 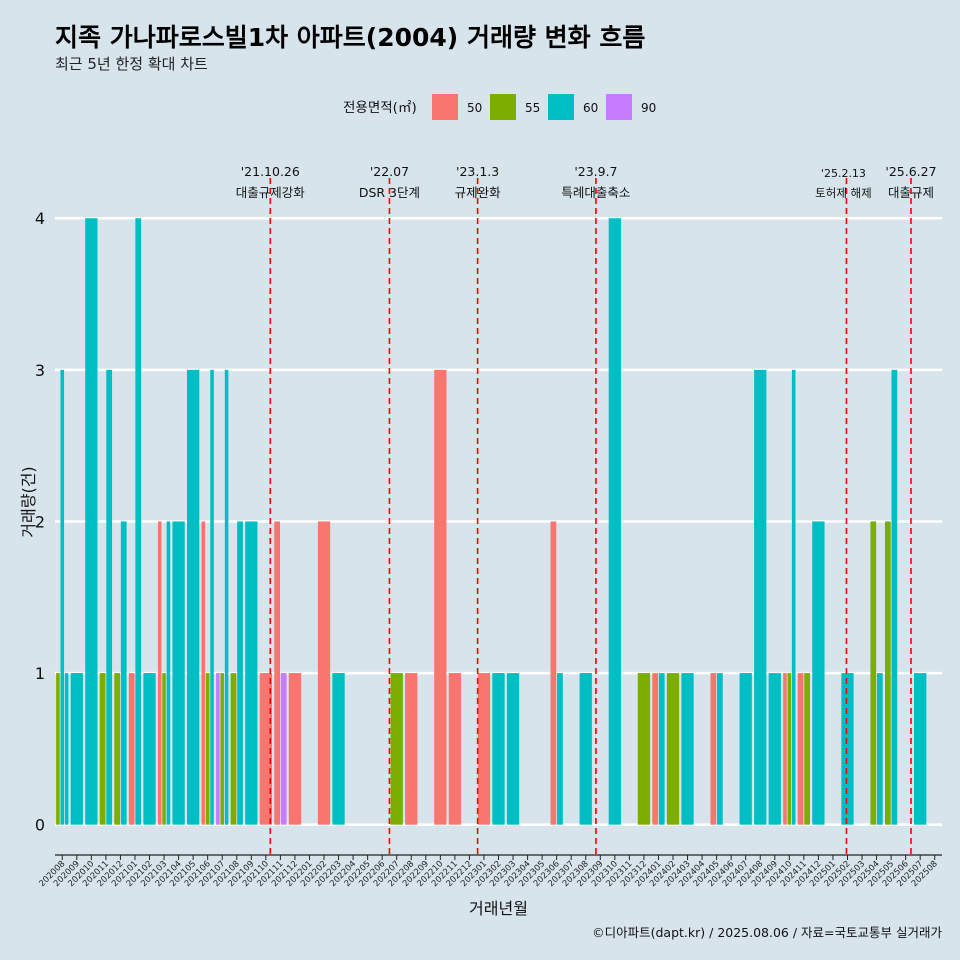 What do you see at coordinates (498, 908) in the screenshot?
I see `x-axis-title: 거래년월` at bounding box center [498, 908].